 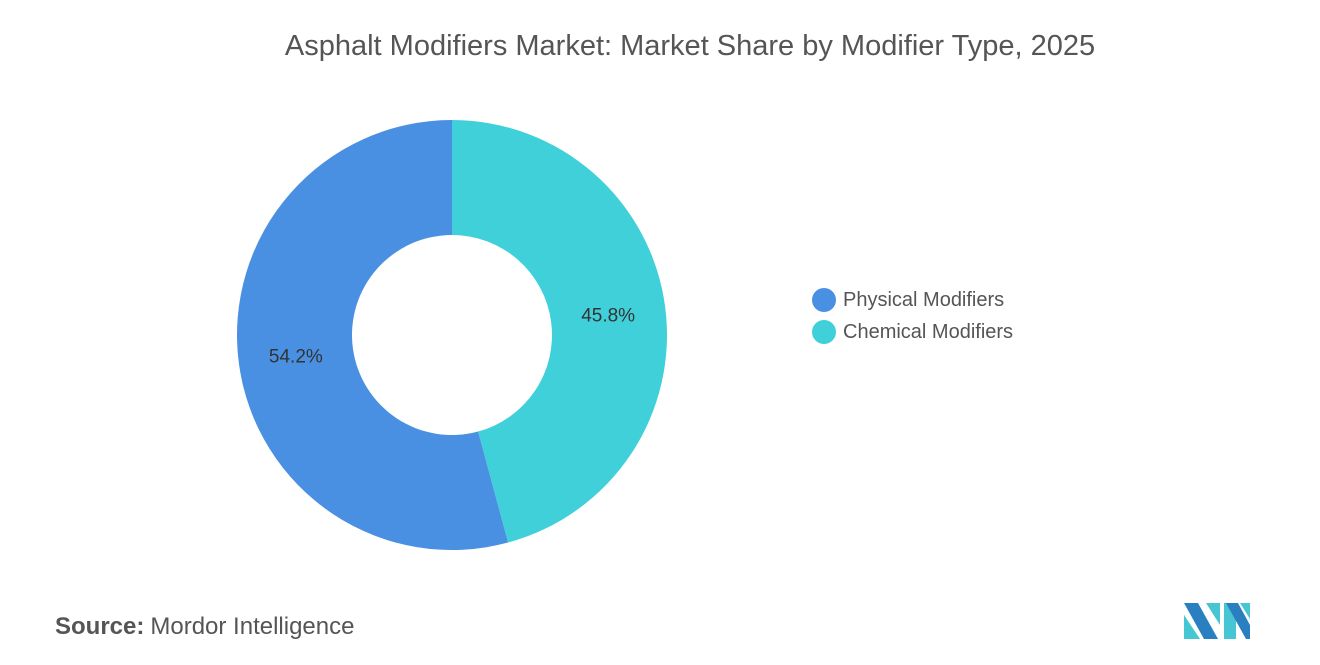 What do you see at coordinates (608, 315) in the screenshot?
I see `data-label: 45.8%` at bounding box center [608, 315].